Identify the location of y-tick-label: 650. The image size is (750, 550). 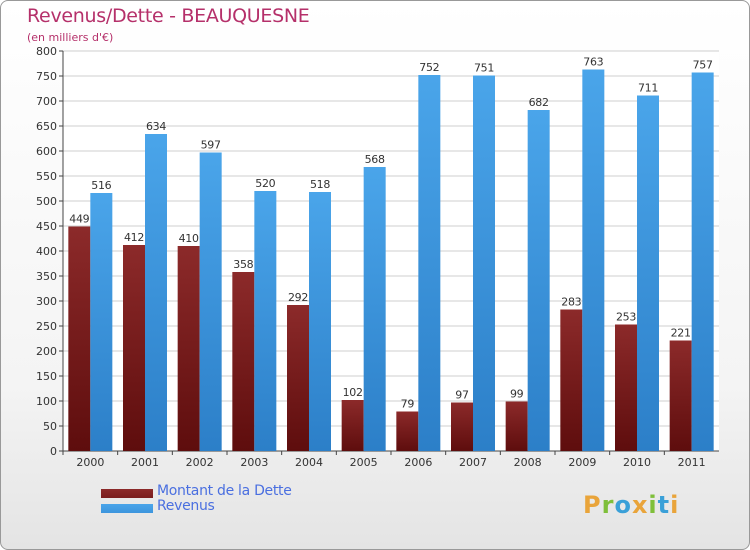
(46, 126).